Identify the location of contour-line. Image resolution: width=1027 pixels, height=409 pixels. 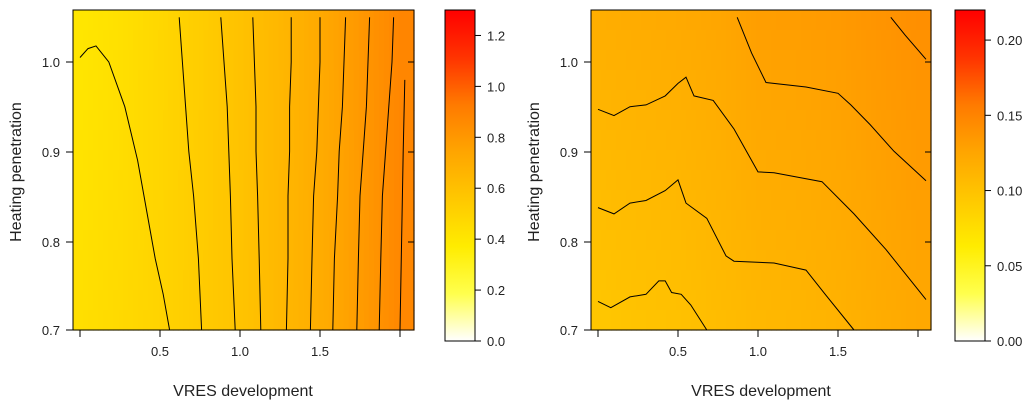
(288, 174).